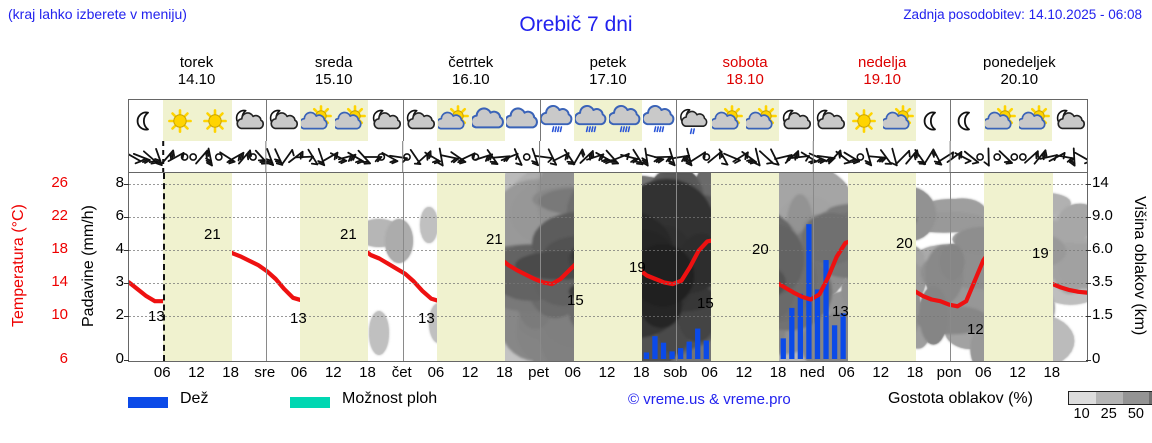 The height and width of the screenshot is (443, 1152). I want to click on x-tick-label: sob, so click(675, 372).